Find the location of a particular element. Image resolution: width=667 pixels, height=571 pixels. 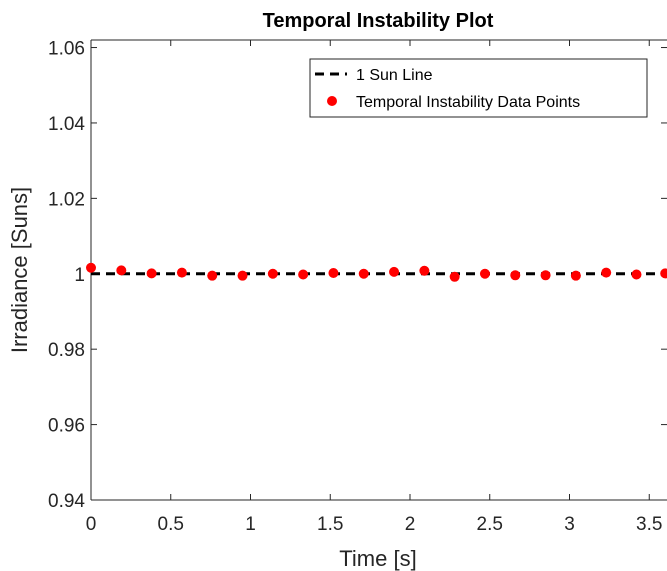

legend-marker-swatch is located at coordinates (332, 101).